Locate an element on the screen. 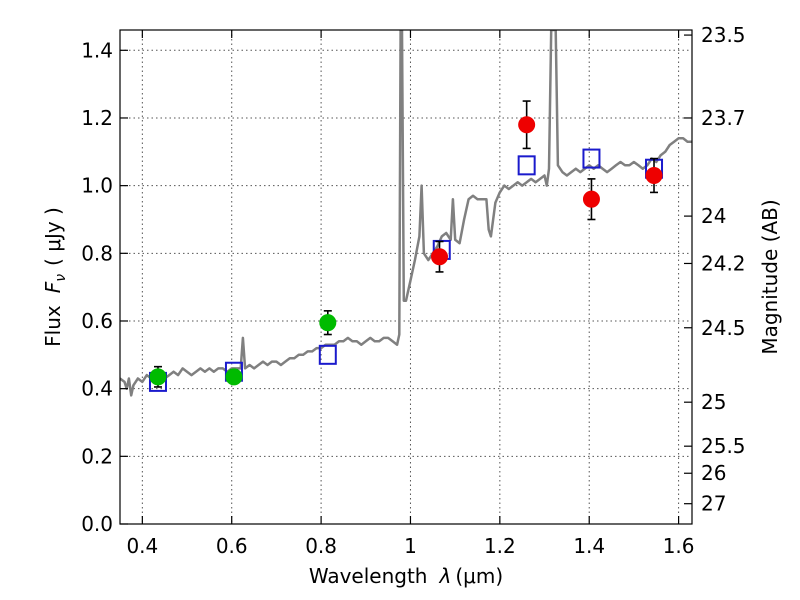 This screenshot has height=600, width=800. y2-tick-label: 24.5 is located at coordinates (723, 328).